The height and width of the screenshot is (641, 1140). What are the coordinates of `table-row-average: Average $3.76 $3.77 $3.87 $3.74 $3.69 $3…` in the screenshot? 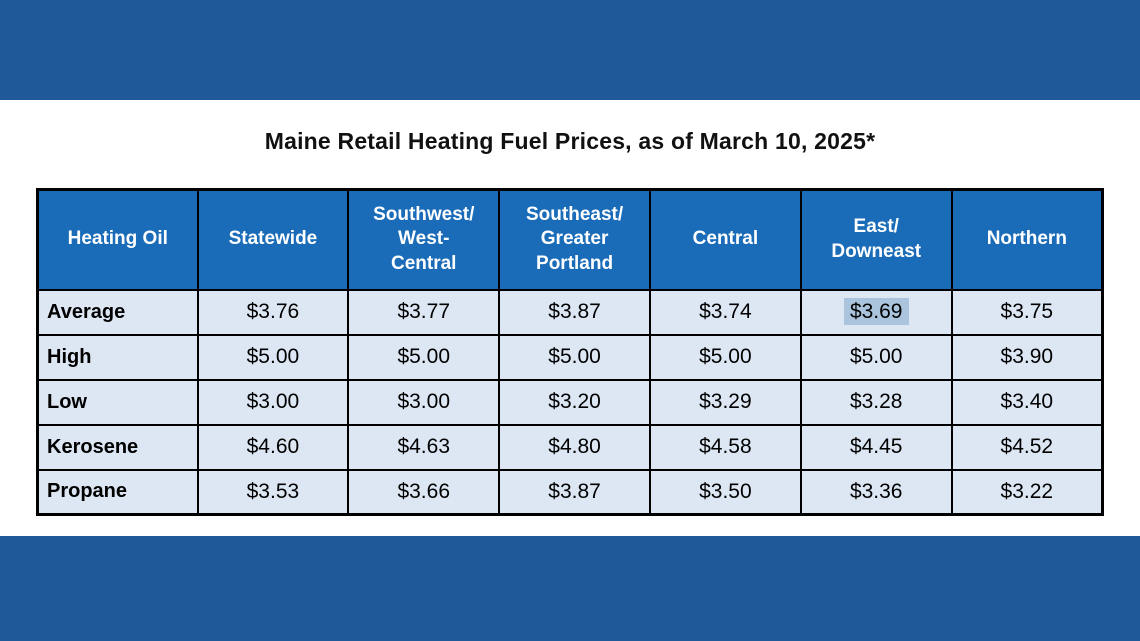 It's located at (570, 312).